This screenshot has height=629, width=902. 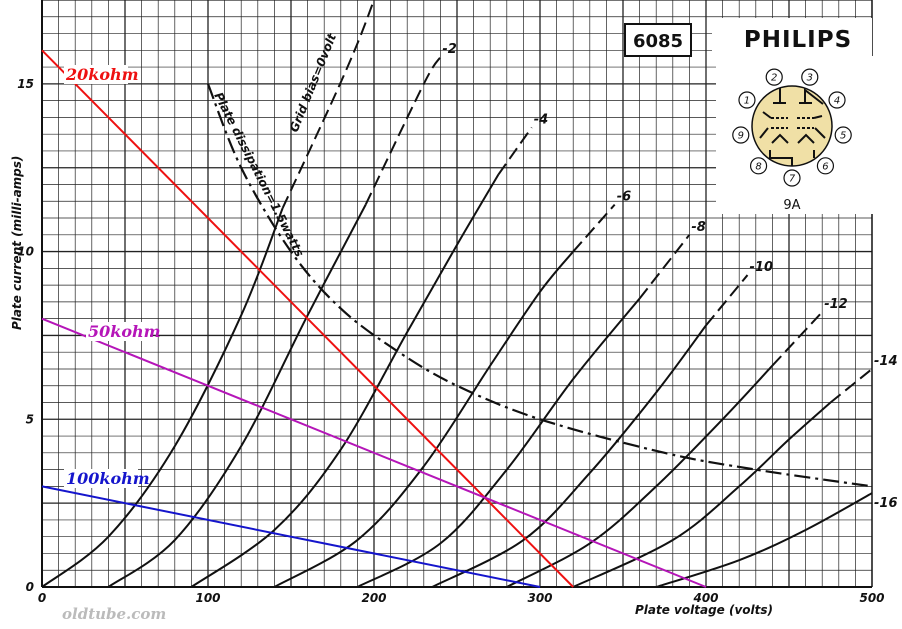 I want to click on pin-number: 7, so click(x=792, y=179).